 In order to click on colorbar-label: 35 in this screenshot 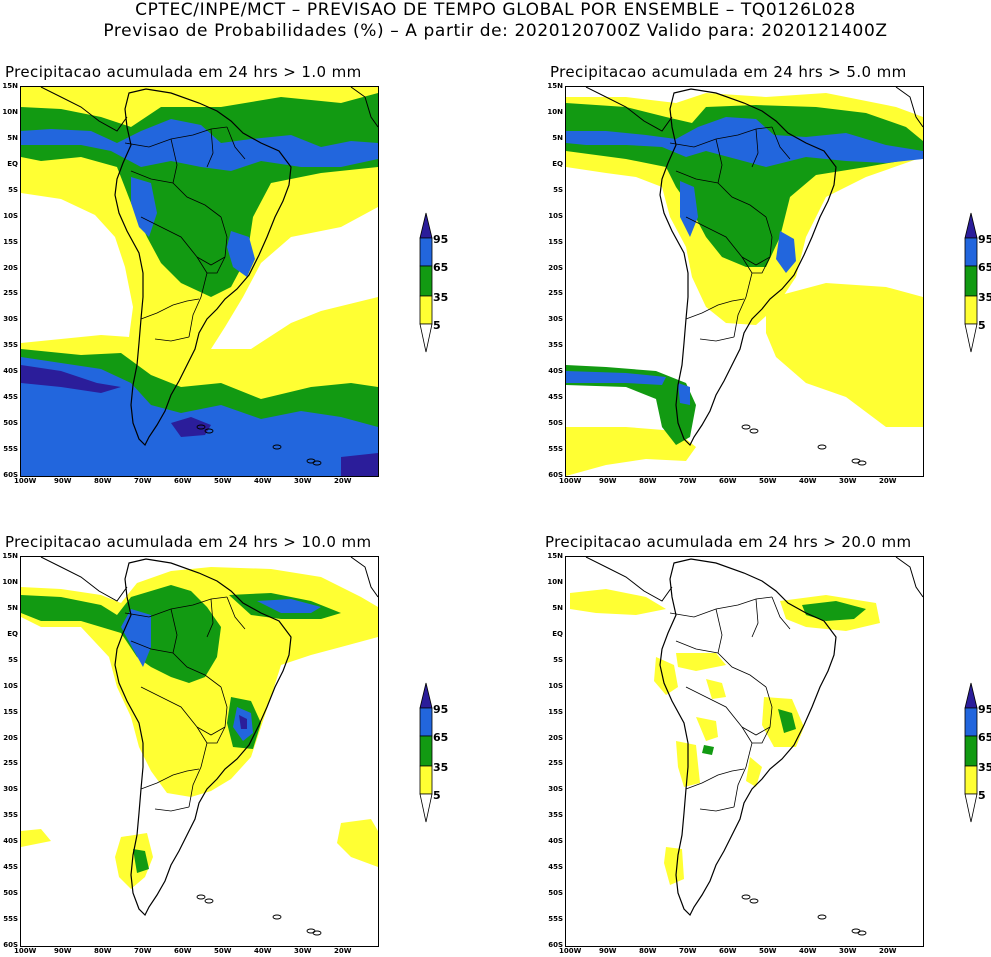, I will do `click(984, 767)`.